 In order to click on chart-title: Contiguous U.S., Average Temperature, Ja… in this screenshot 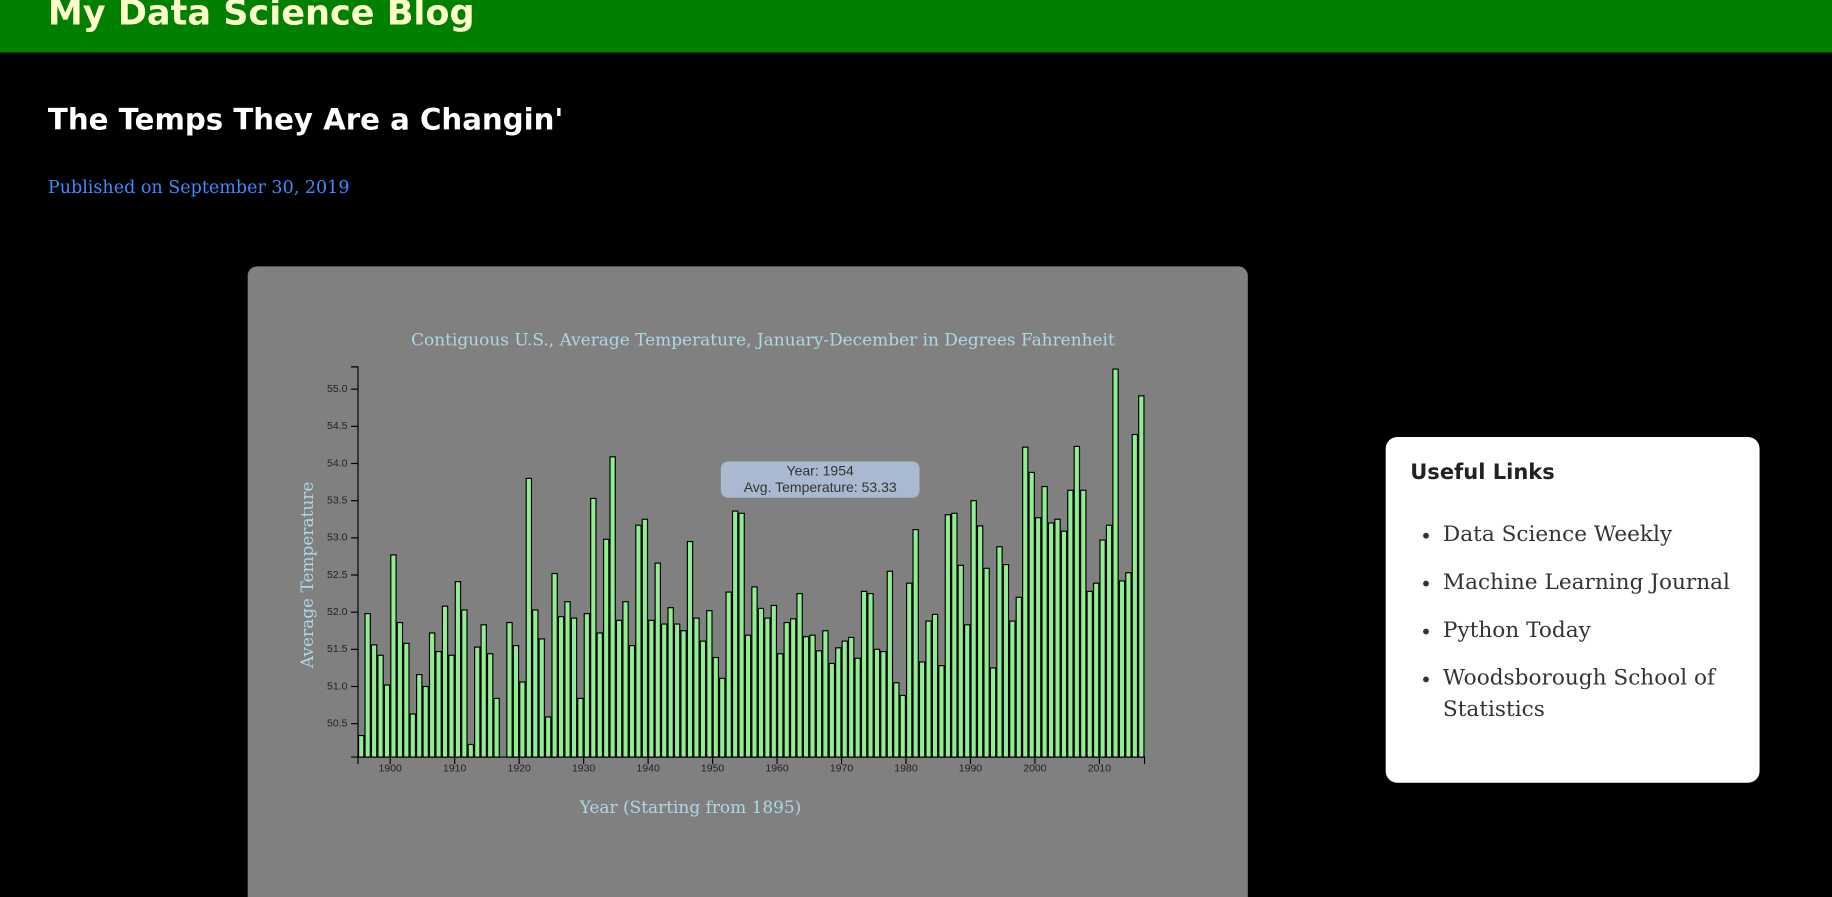, I will do `click(763, 340)`.